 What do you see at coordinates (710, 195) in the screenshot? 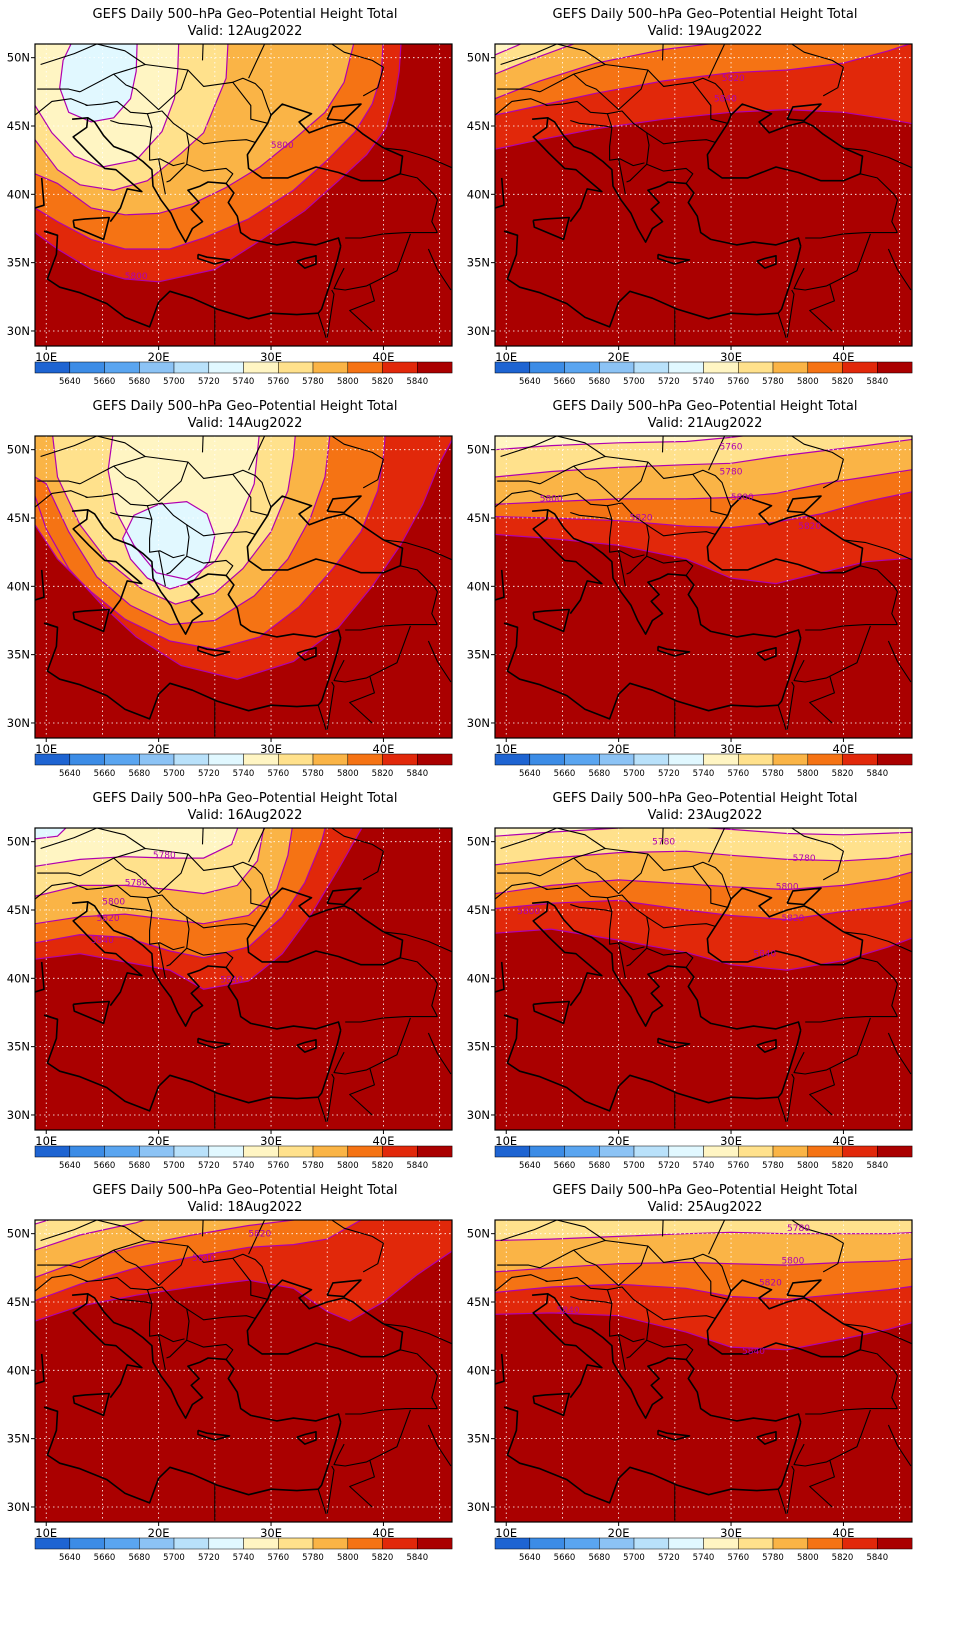
I see `map-area: 5820 5840` at bounding box center [710, 195].